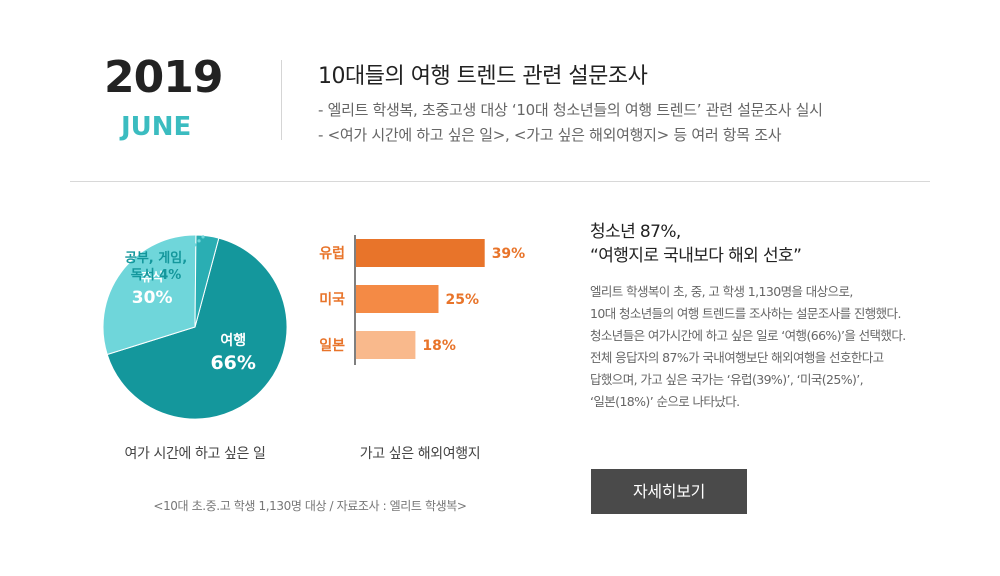  Describe the element at coordinates (727, 379) in the screenshot. I see `summary-line: 답했으며, 가고 싶은 국가는 ‘유럽(39%)’, ‘미국(25%)’,` at that location.